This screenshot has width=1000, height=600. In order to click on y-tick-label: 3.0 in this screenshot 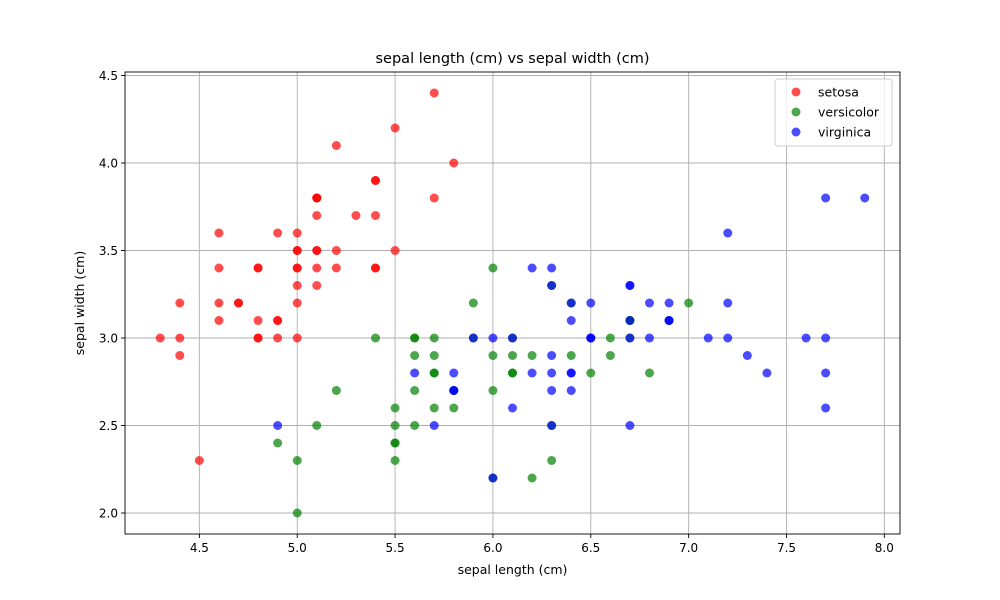, I will do `click(108, 339)`.